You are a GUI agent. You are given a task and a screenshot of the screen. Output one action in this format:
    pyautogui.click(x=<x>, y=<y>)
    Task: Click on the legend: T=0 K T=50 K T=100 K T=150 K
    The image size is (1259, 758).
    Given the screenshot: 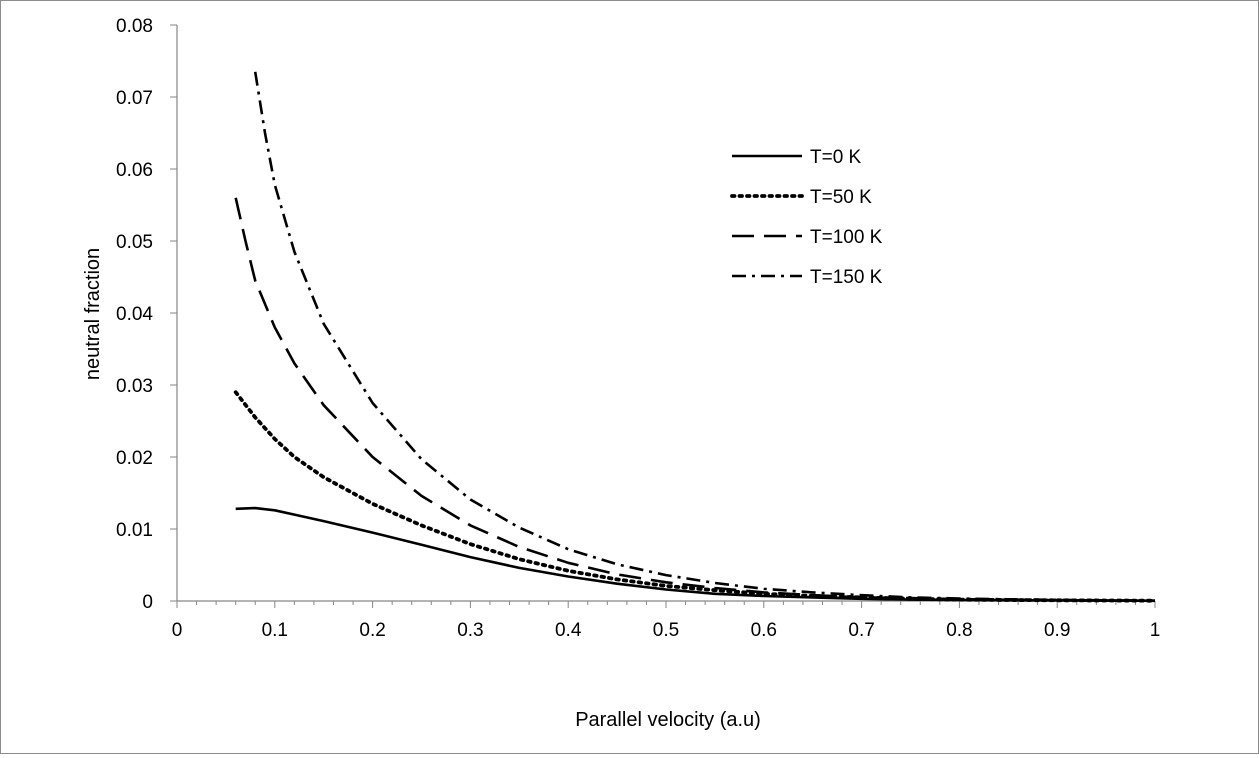 What is the action you would take?
    pyautogui.click(x=806, y=217)
    